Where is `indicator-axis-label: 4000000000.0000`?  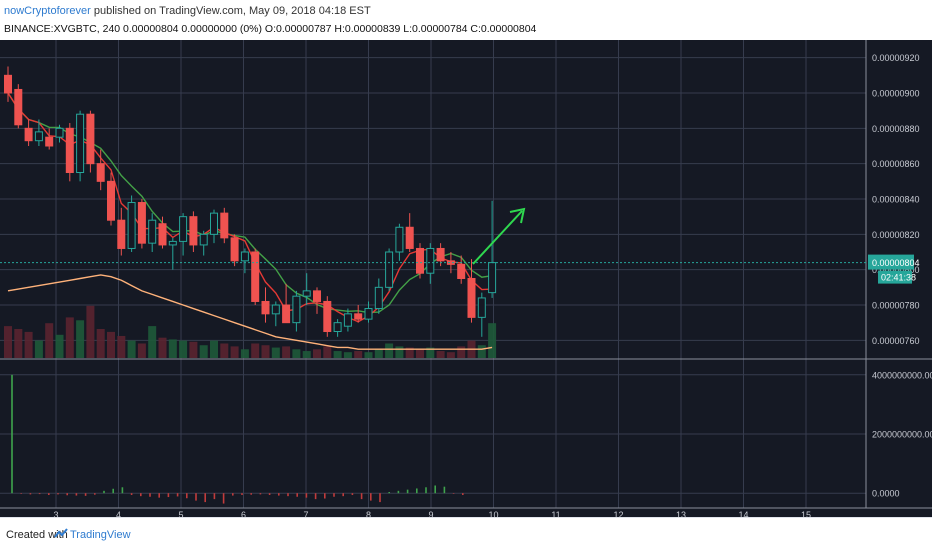
indicator-axis-label: 4000000000.0000 is located at coordinates (902, 375).